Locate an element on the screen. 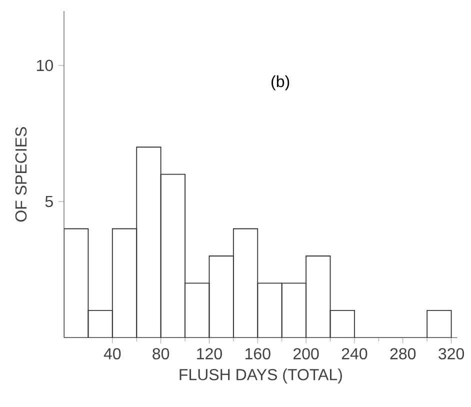 This screenshot has width=471, height=407. y-tick-label: 10 is located at coordinates (45, 66).